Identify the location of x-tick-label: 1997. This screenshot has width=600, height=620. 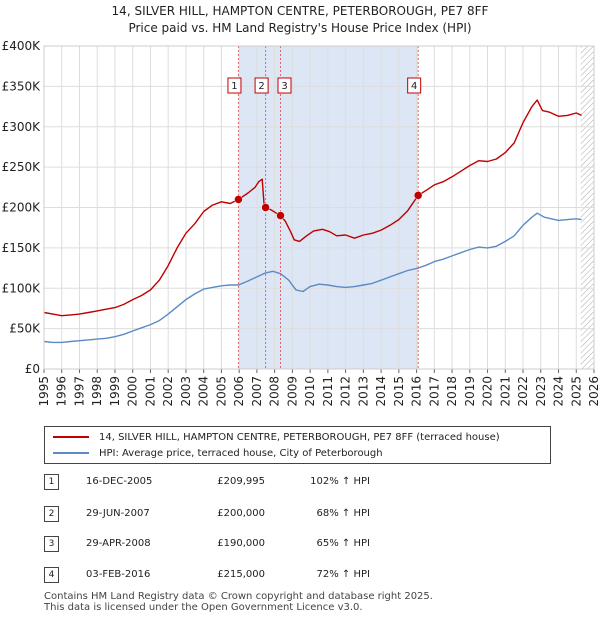
(79, 391).